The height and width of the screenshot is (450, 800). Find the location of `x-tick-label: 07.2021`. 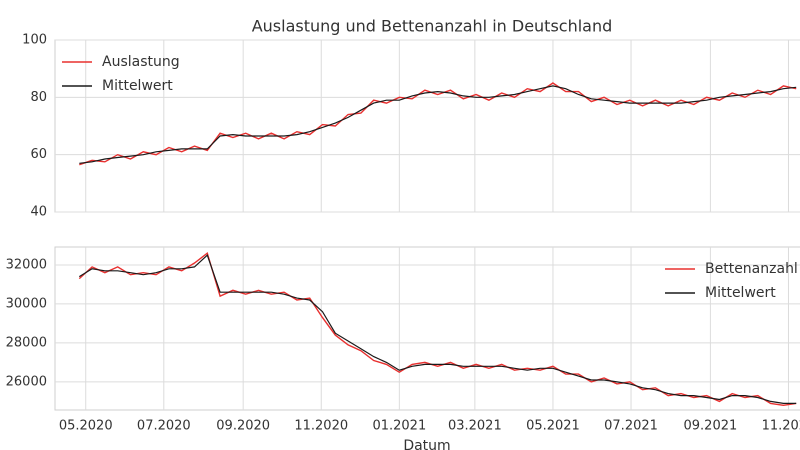

x-tick-label: 07.2021 is located at coordinates (631, 426).